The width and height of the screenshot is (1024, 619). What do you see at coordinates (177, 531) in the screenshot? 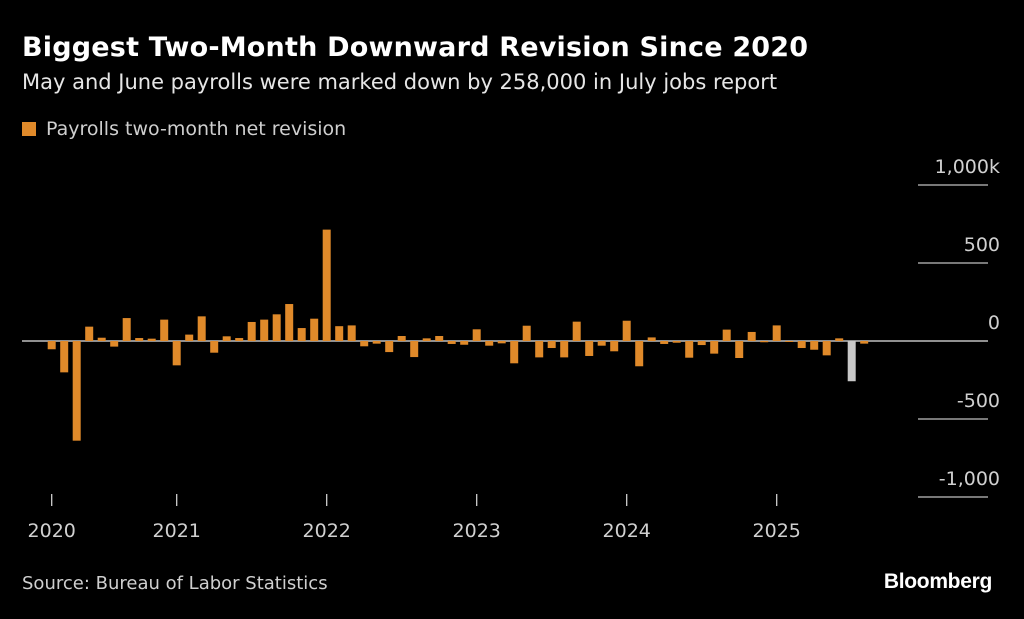
I see `x-tick-label: 2021` at bounding box center [177, 531].